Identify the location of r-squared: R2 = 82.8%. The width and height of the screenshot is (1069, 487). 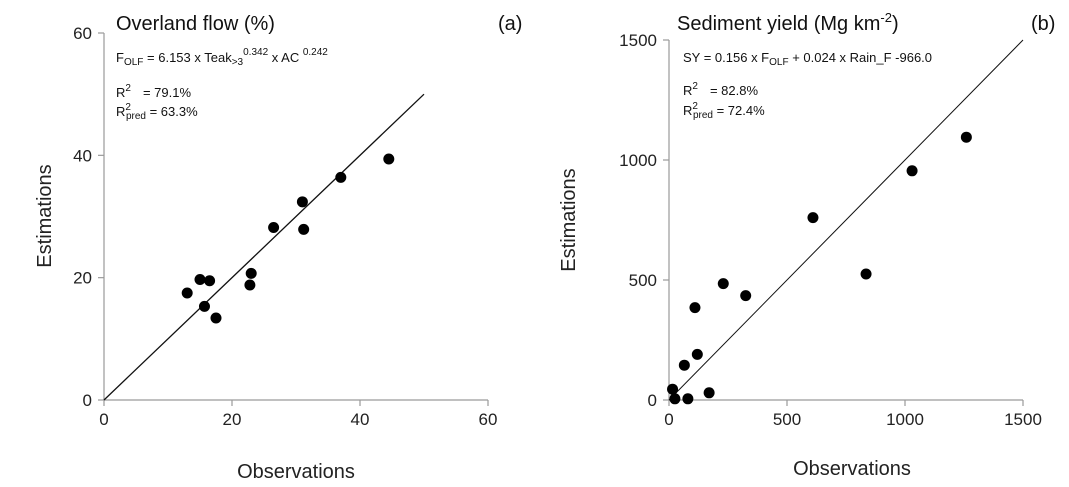
(720, 89).